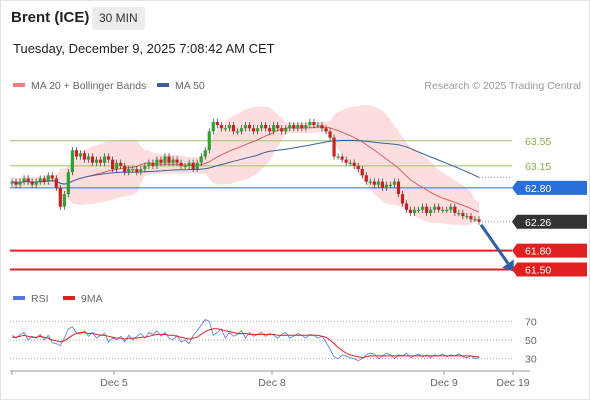 The width and height of the screenshot is (590, 400). Describe the element at coordinates (496, 247) in the screenshot. I see `forecast-arrow` at that location.